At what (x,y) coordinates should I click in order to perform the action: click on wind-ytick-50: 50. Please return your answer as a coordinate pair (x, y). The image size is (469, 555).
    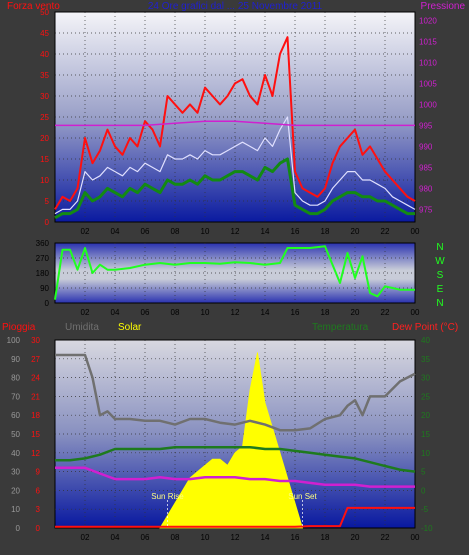
    Looking at the image, I should click on (44, 12).